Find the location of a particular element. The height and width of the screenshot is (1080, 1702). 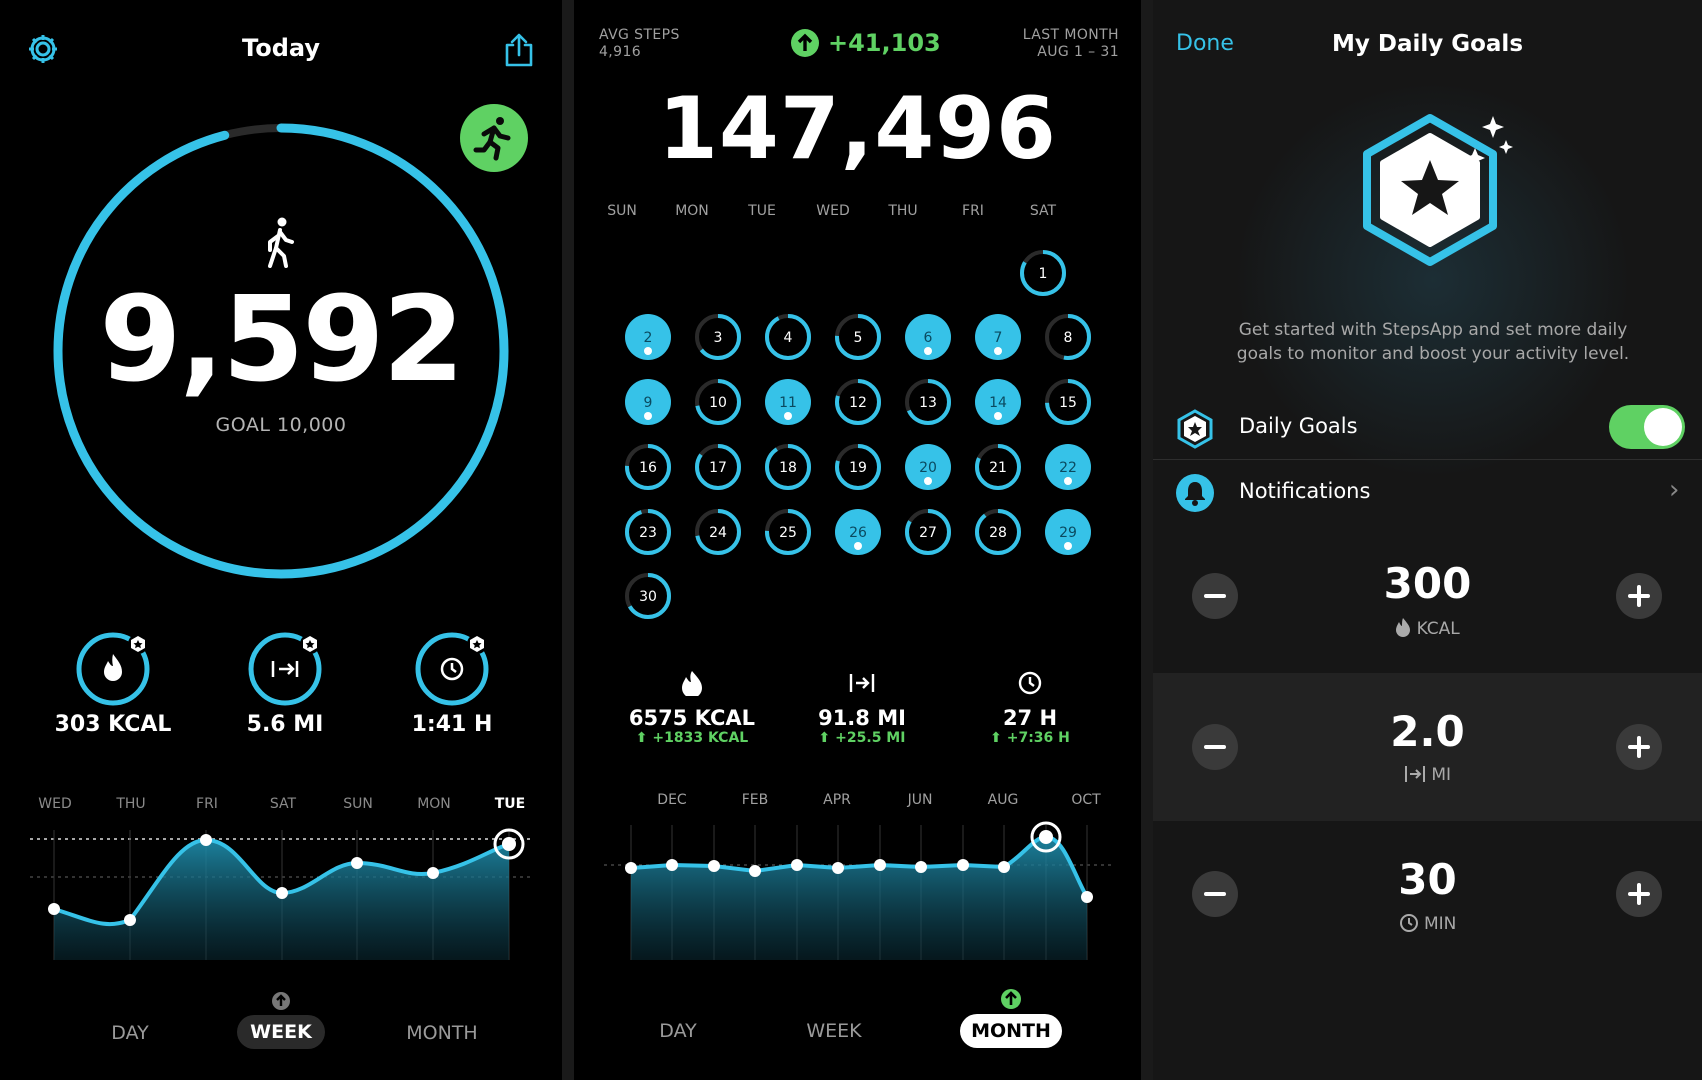

svg-text: 21 is located at coordinates (998, 468).